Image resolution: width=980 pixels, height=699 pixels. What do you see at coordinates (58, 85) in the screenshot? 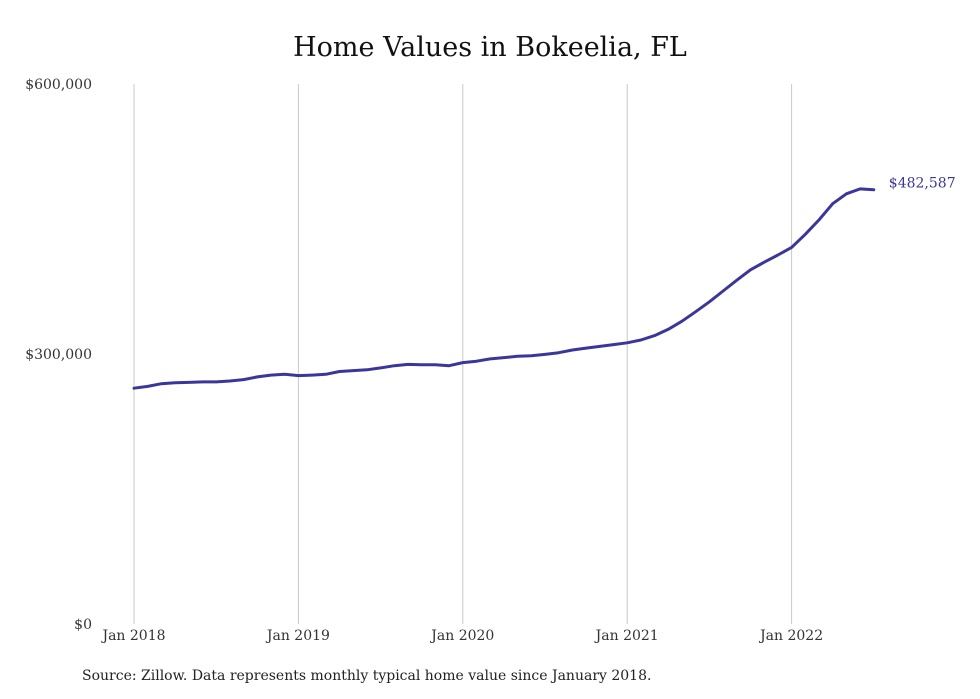
I see `y-tick-label-2: $600,000` at bounding box center [58, 85].